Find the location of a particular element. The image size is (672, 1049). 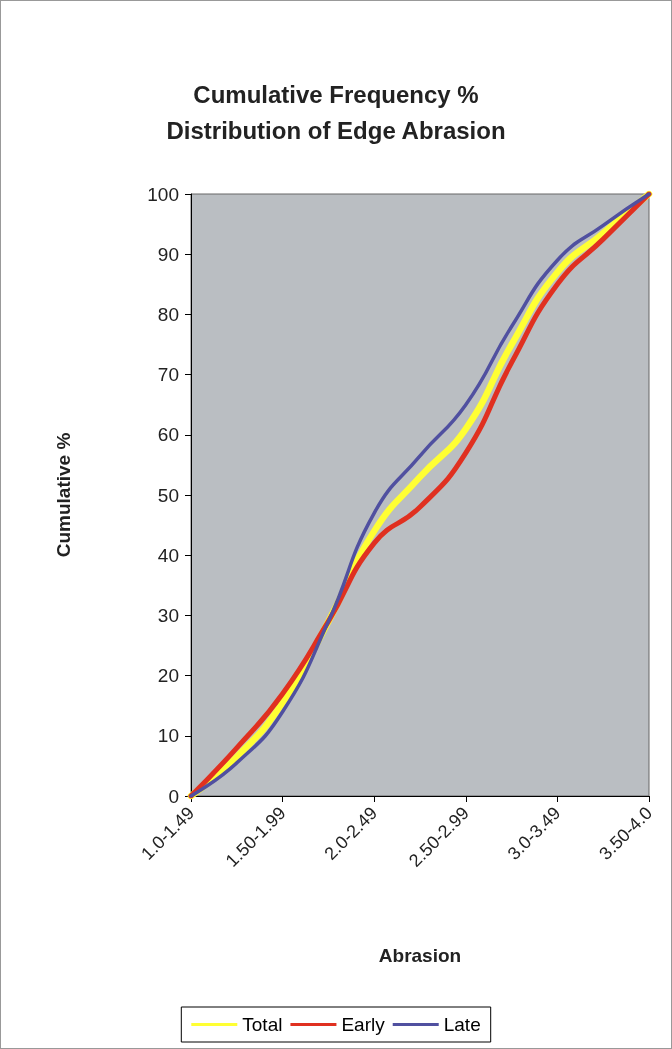

chart-title: Cumulative Frequency % Distribution of Edge Abrasion is located at coordinates (336, 112).